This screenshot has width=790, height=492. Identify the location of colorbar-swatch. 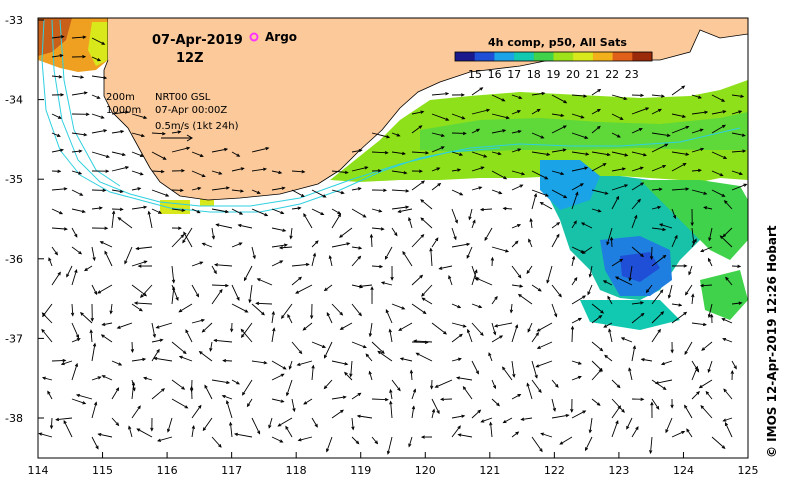
(603, 56).